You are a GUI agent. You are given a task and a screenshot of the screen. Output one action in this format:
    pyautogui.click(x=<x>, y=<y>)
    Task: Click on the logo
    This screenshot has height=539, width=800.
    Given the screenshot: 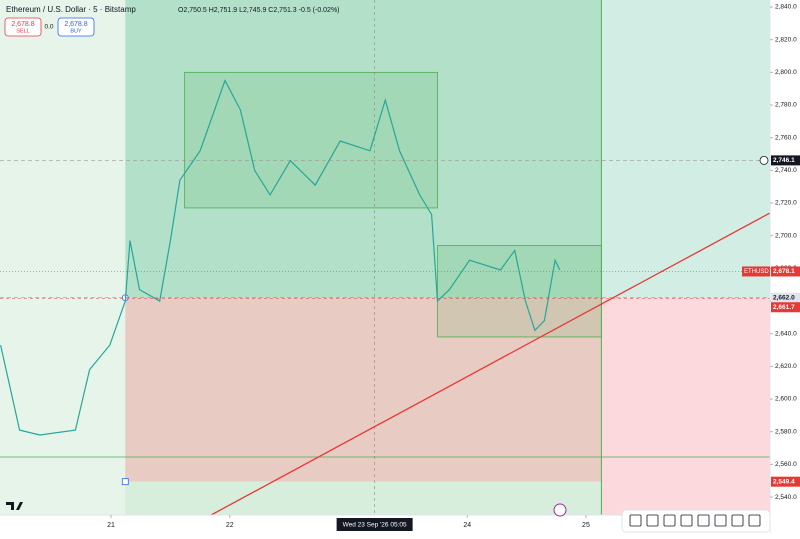 What is the action you would take?
    pyautogui.click(x=14, y=506)
    